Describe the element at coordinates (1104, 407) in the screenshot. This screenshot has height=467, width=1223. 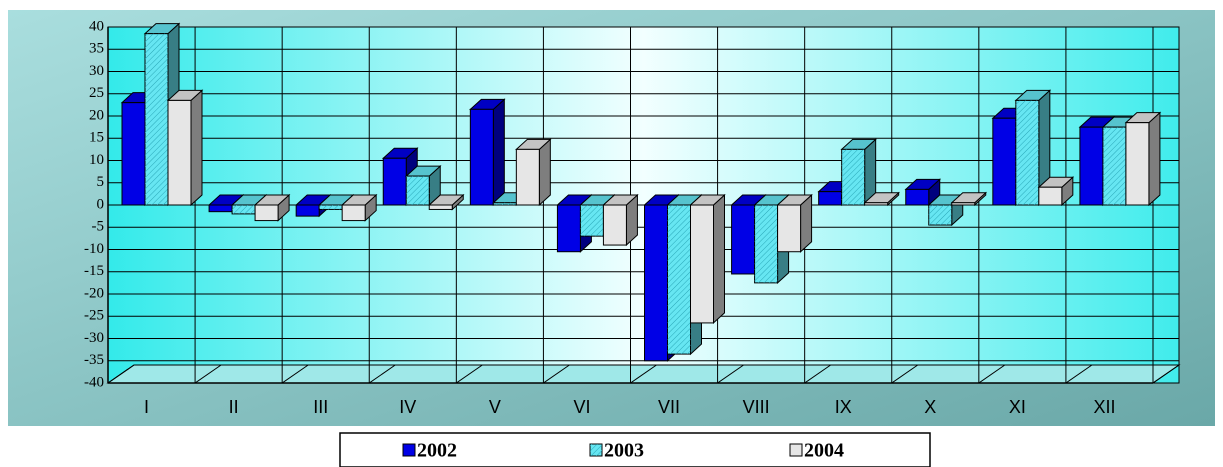
I see `x-tick-label: XII` at that location.